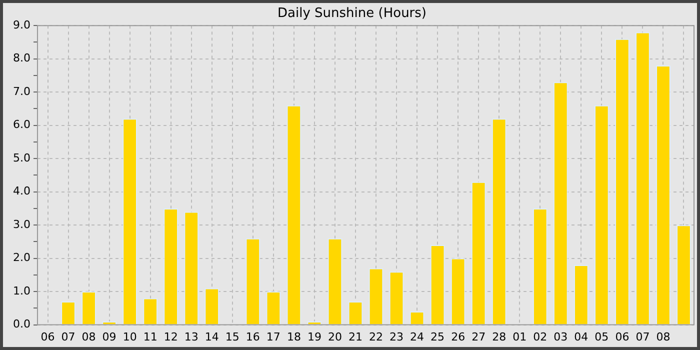 This screenshot has height=350, width=700. Describe the element at coordinates (355, 337) in the screenshot. I see `x-tick-label: 21` at that location.